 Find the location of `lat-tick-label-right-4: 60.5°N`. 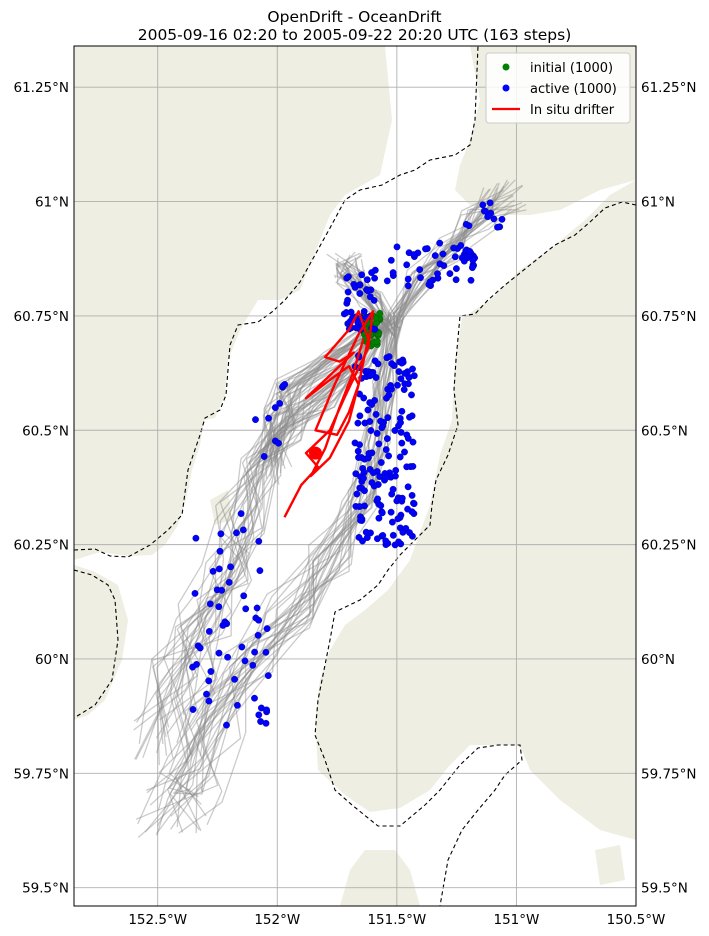

lat-tick-label-right-4: 60.5°N is located at coordinates (664, 431).